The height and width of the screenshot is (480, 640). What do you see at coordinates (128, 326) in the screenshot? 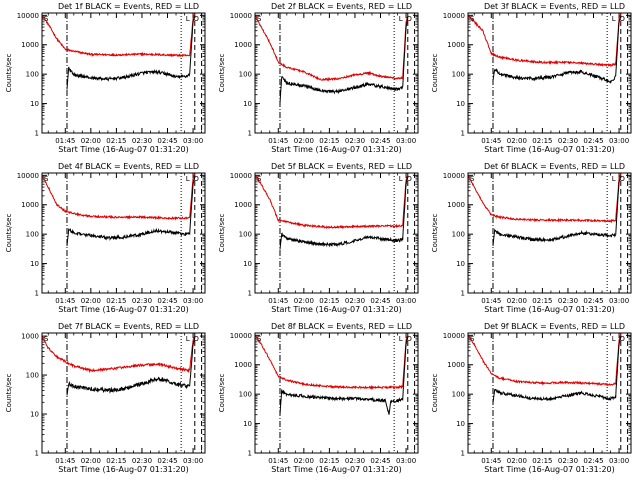
I see `chart-title: Det 7f BLACK = Events, RED = LLD` at bounding box center [128, 326].